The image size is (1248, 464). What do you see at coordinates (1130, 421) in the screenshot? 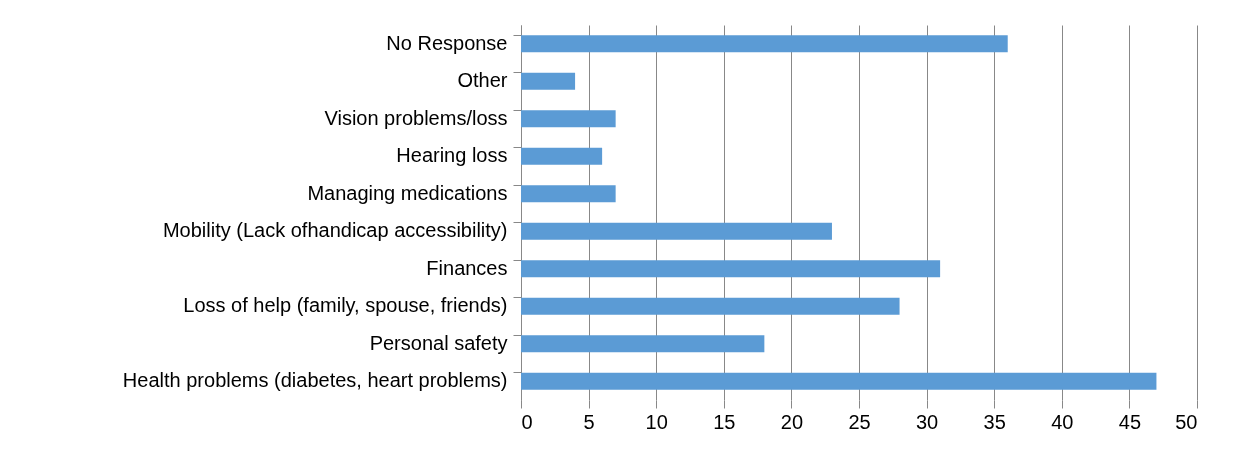
I see `x-tick-label: 45` at bounding box center [1130, 421].